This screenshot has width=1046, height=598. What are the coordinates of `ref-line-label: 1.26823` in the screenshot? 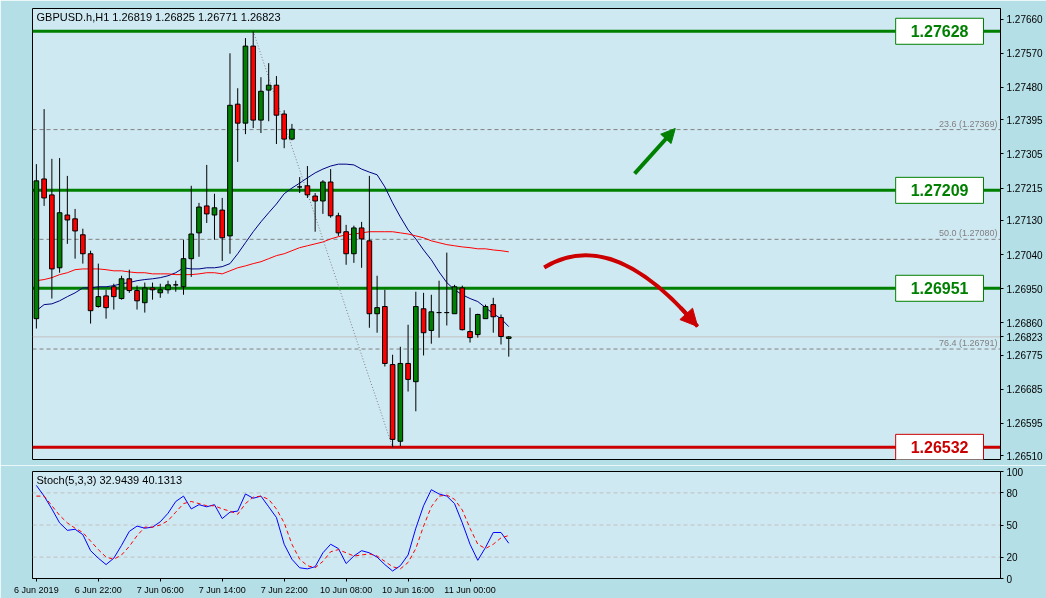 It's located at (1025, 337).